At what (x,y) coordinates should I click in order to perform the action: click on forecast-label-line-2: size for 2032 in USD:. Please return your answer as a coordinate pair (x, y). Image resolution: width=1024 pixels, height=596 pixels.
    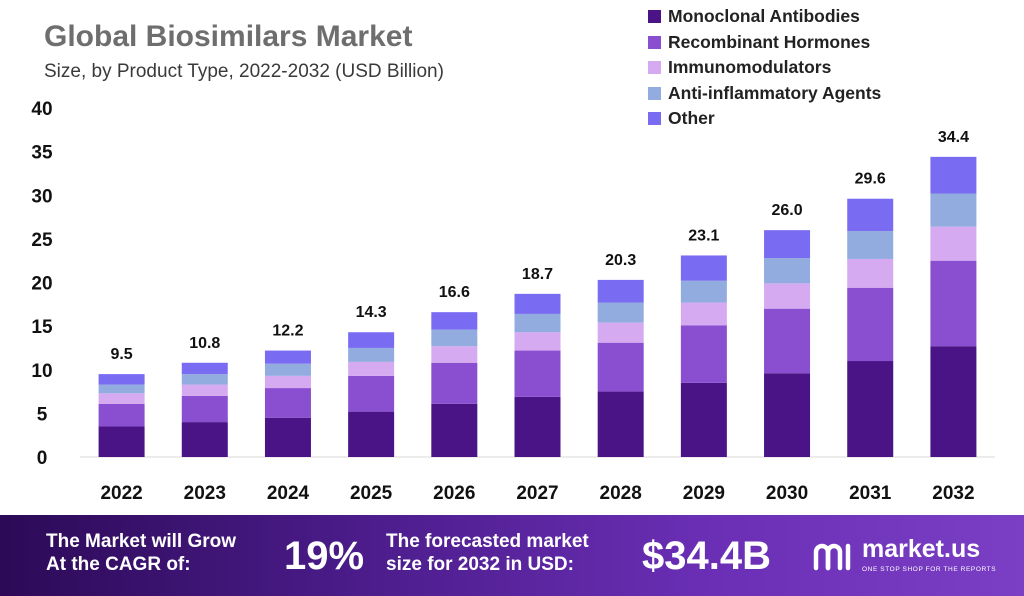
    Looking at the image, I should click on (480, 564).